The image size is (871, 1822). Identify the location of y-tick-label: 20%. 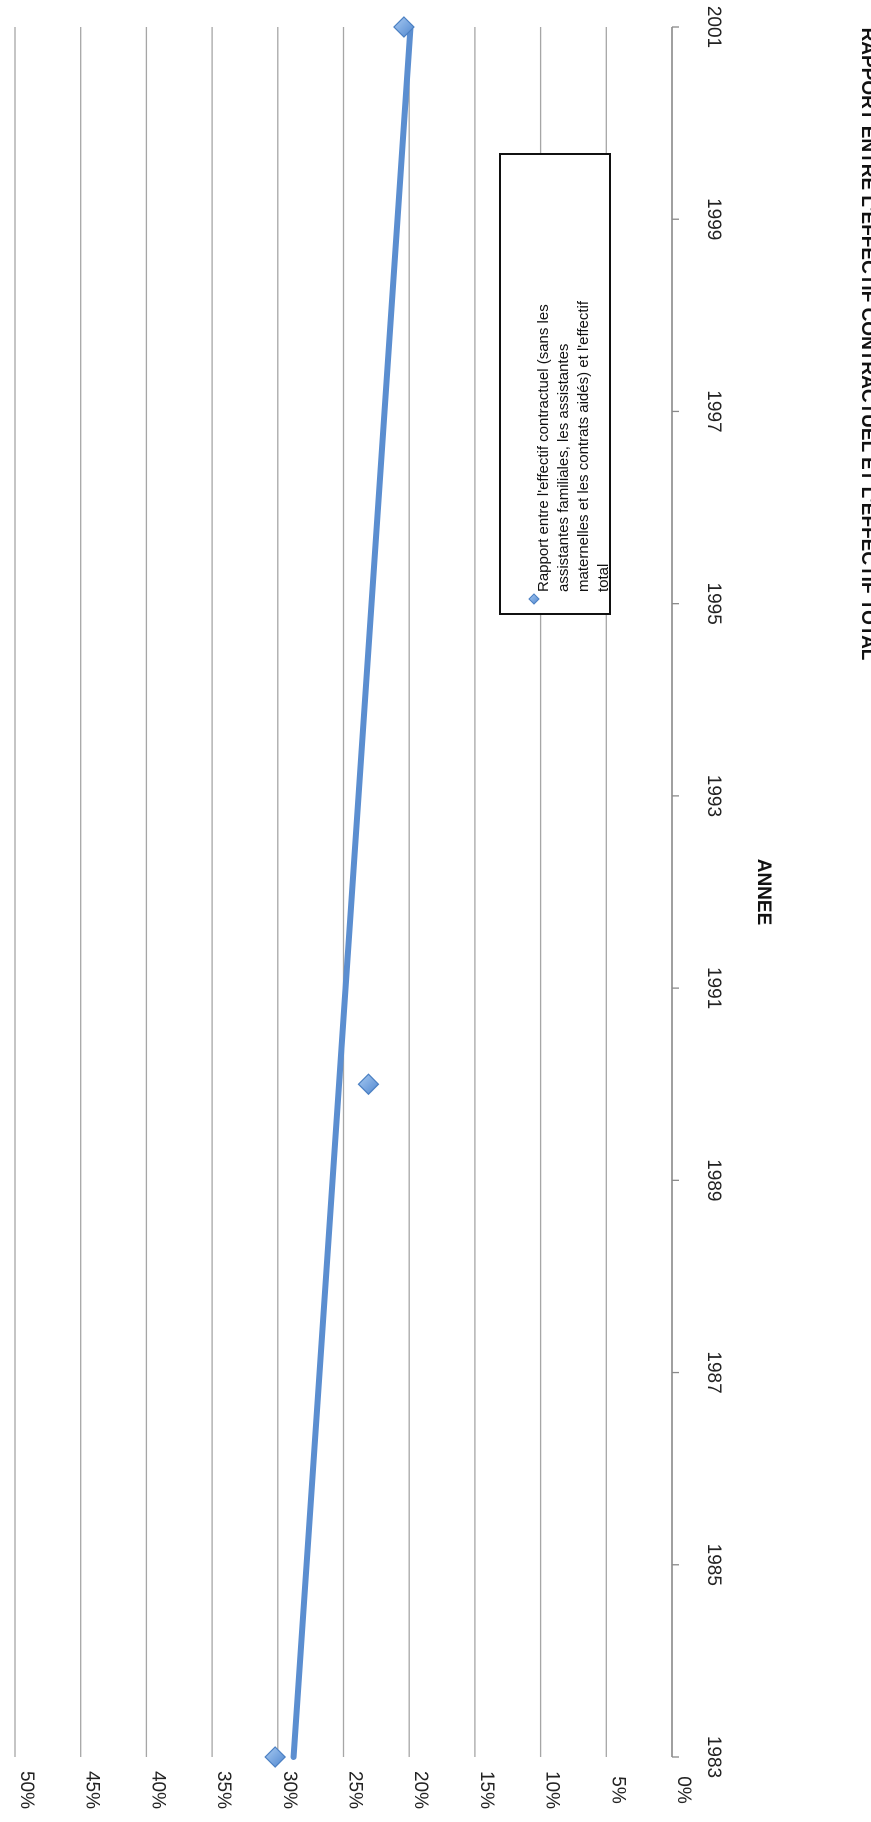
(420, 1790).